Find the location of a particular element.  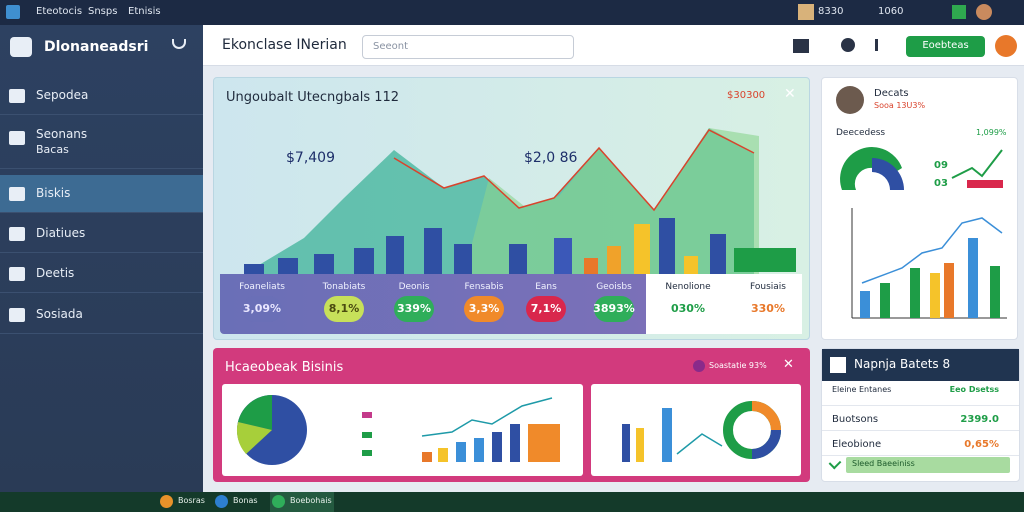

kpi-label: Tonabiats is located at coordinates (344, 287).